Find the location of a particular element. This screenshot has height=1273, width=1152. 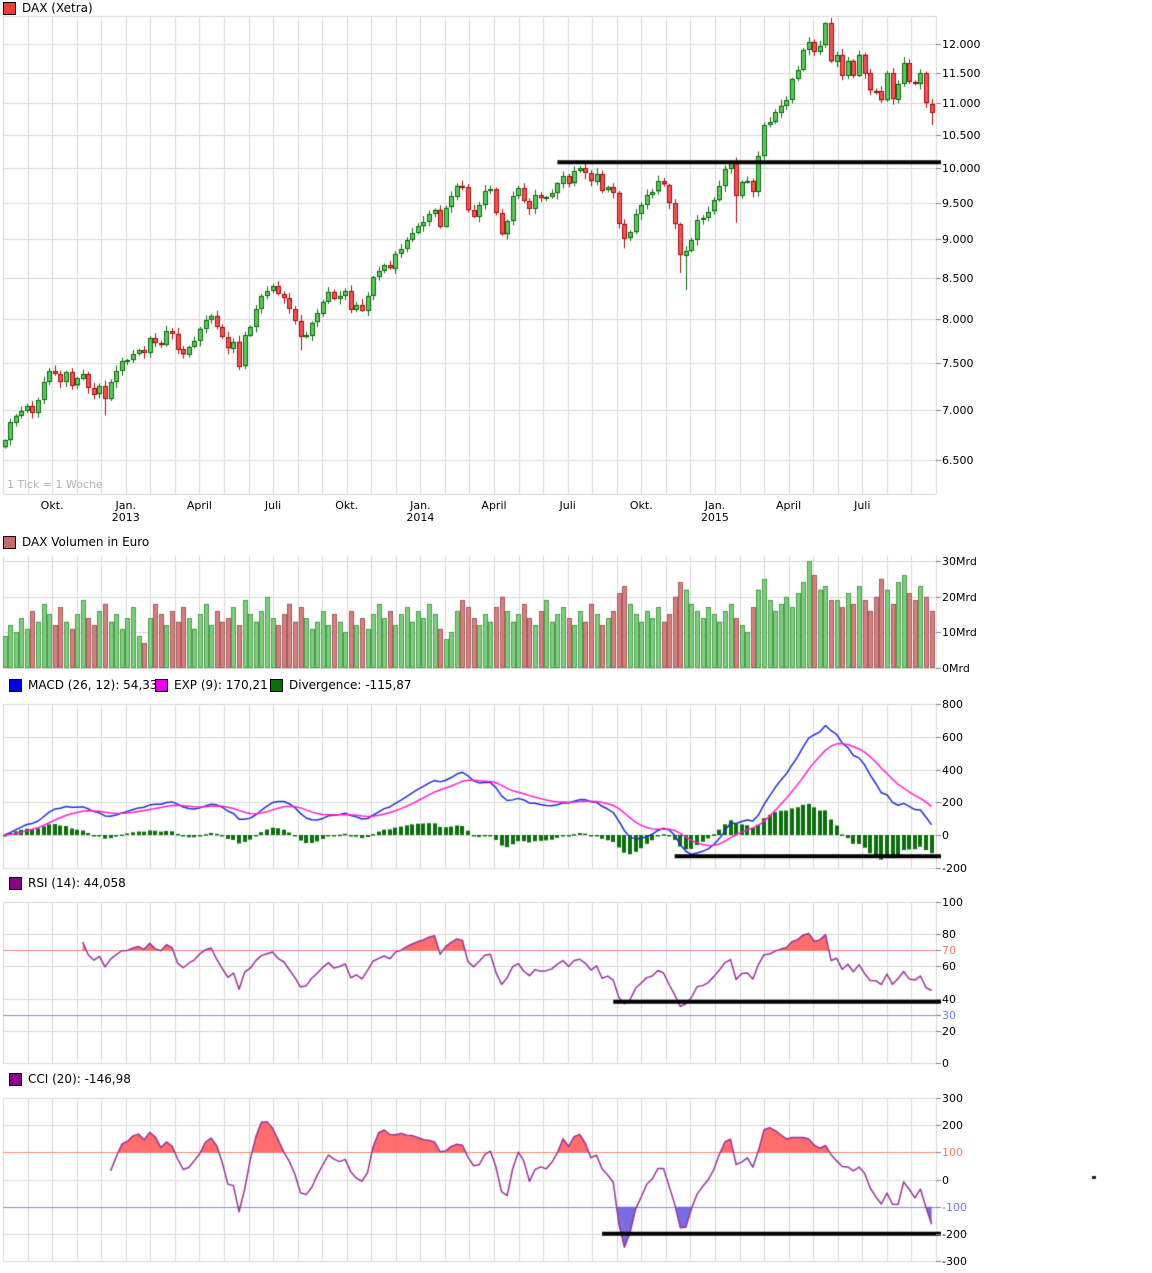

macd-tick-label: -200 is located at coordinates (954, 868).